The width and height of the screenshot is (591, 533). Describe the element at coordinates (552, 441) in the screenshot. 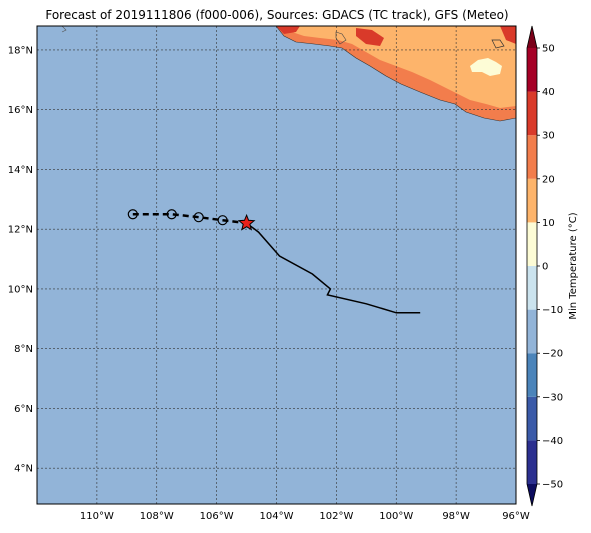

I see `colorbar-tick-label: −40` at that location.